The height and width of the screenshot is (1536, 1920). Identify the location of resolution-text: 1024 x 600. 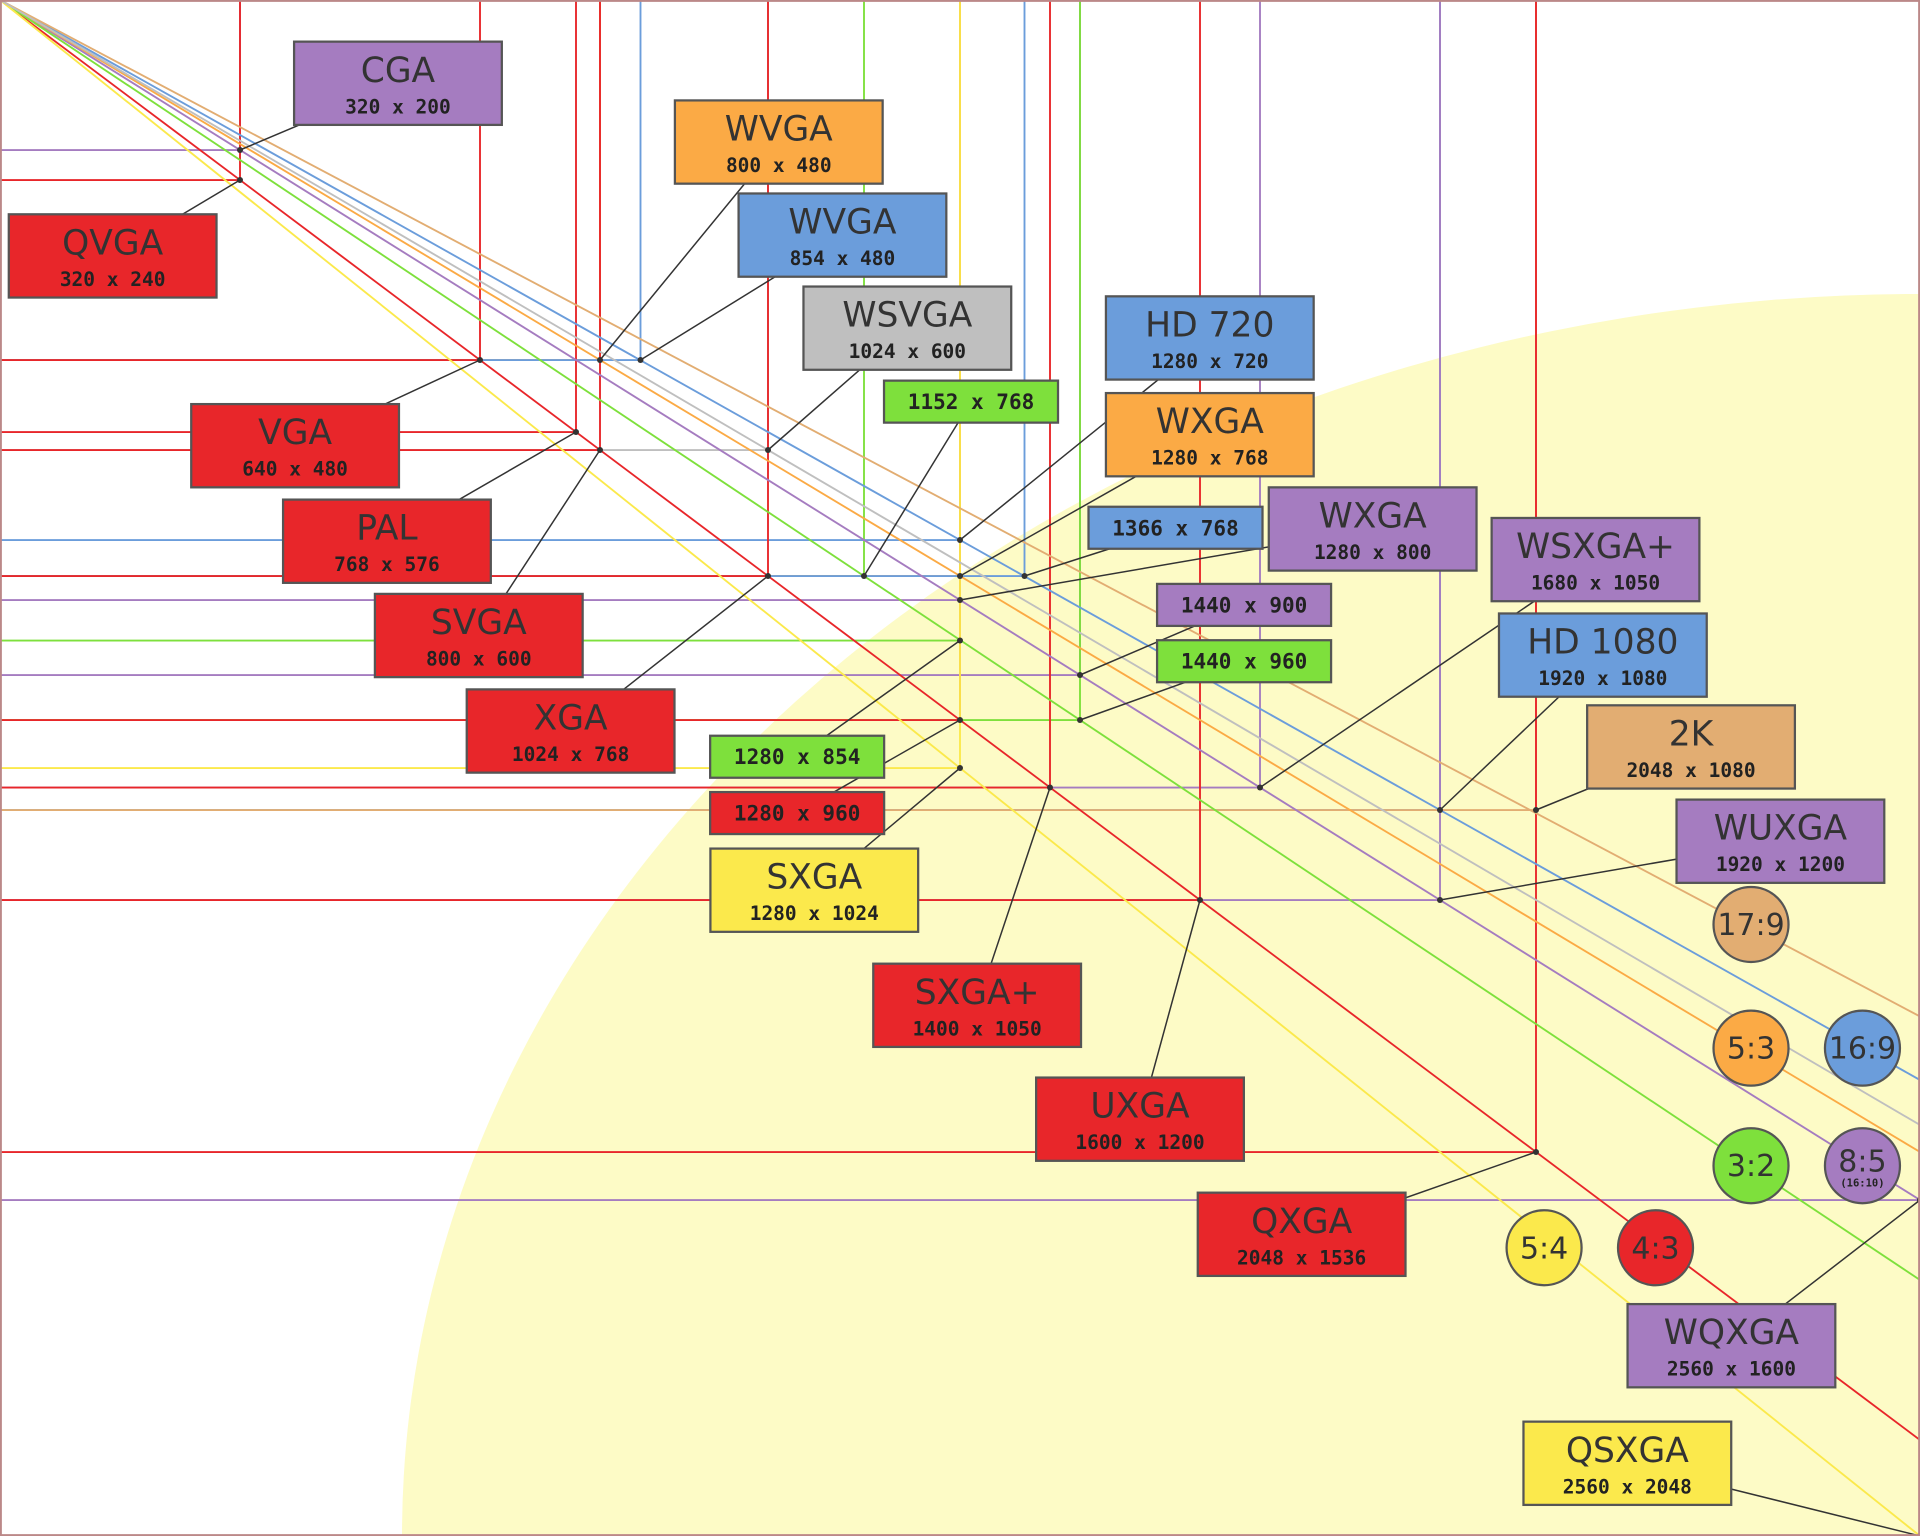
(907, 351).